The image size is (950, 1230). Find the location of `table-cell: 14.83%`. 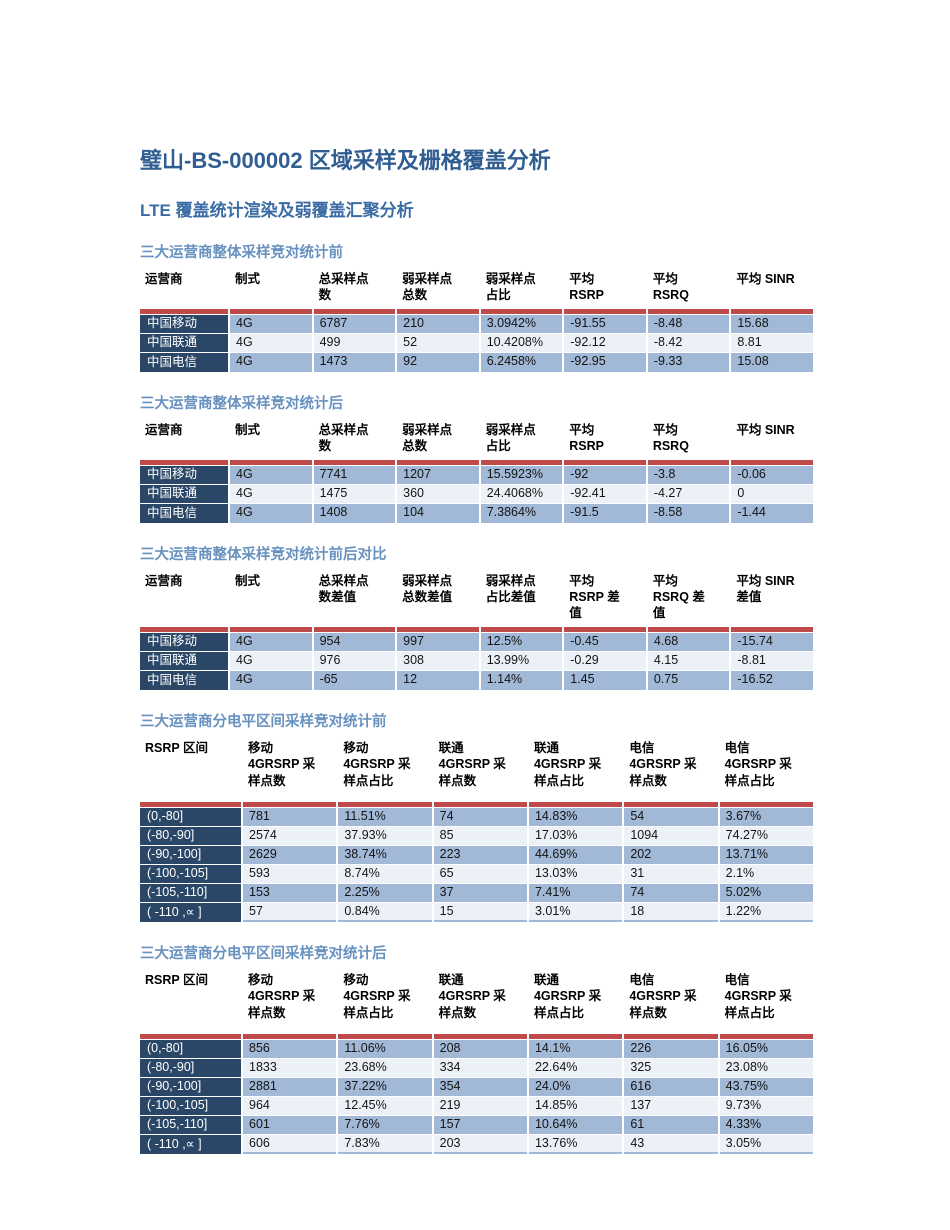

table-cell: 14.83% is located at coordinates (575, 816).